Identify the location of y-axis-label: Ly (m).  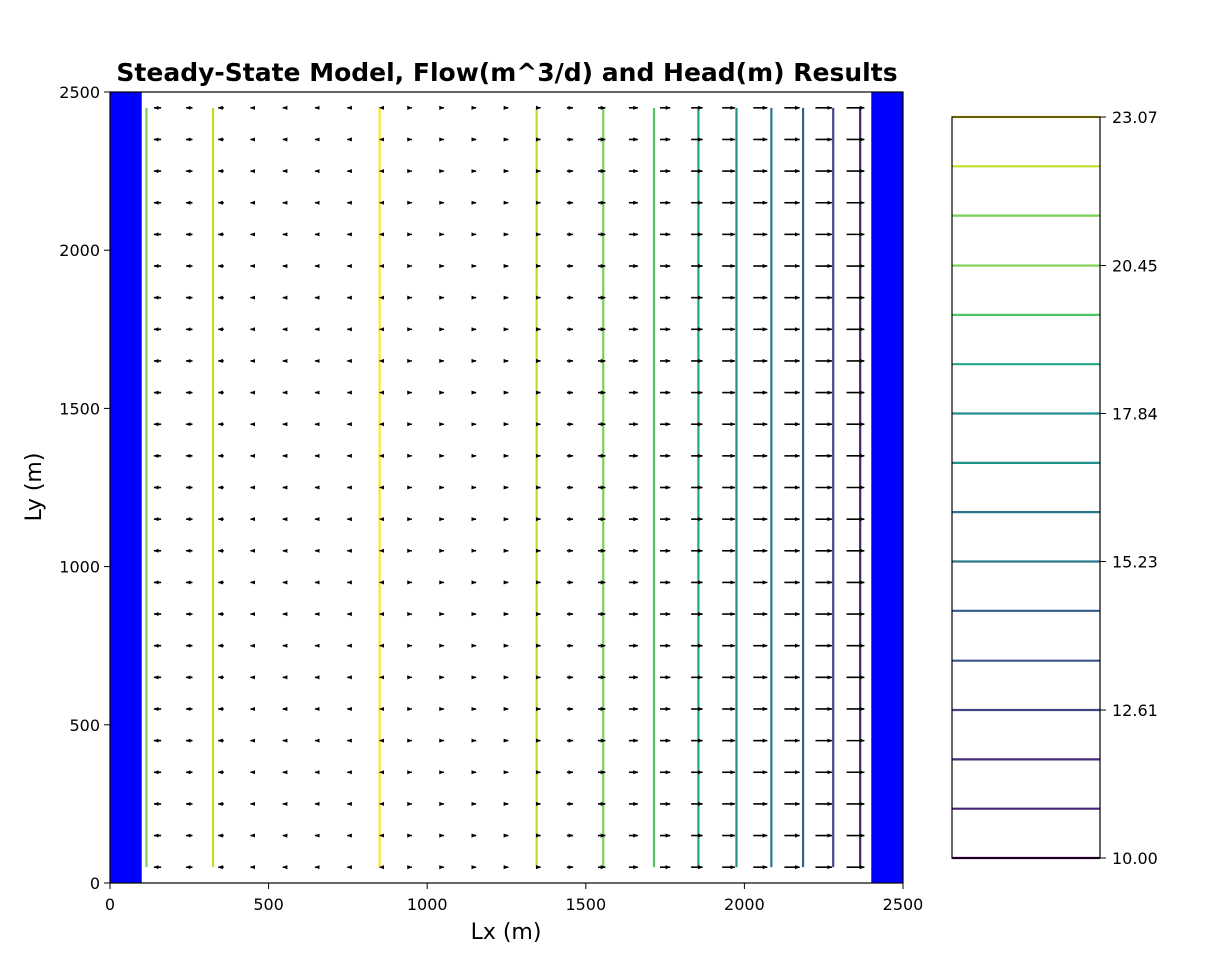
(34, 487).